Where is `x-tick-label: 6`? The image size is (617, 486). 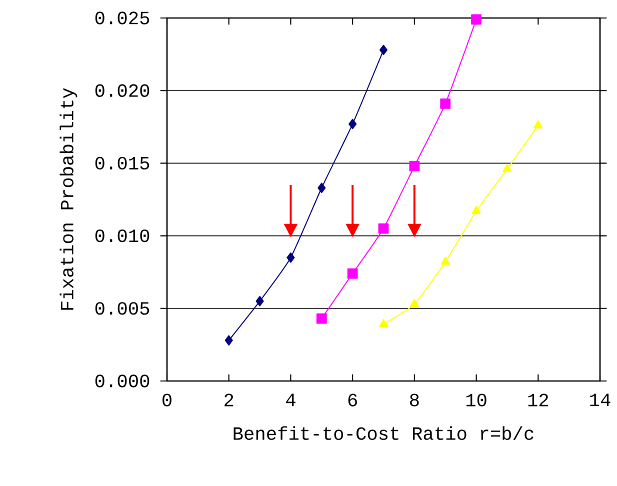
x-tick-label: 6 is located at coordinates (352, 400).